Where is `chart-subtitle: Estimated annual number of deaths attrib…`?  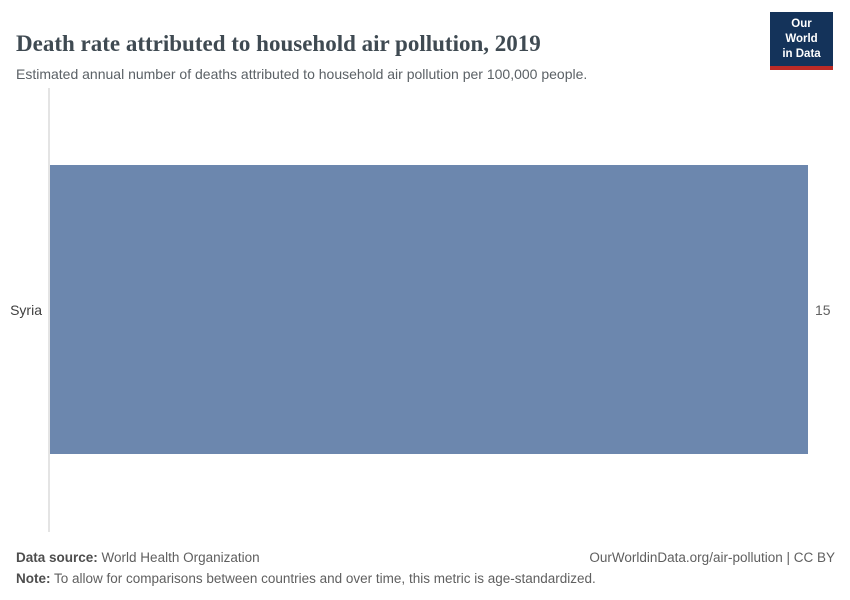 chart-subtitle: Estimated annual number of deaths attrib… is located at coordinates (302, 74).